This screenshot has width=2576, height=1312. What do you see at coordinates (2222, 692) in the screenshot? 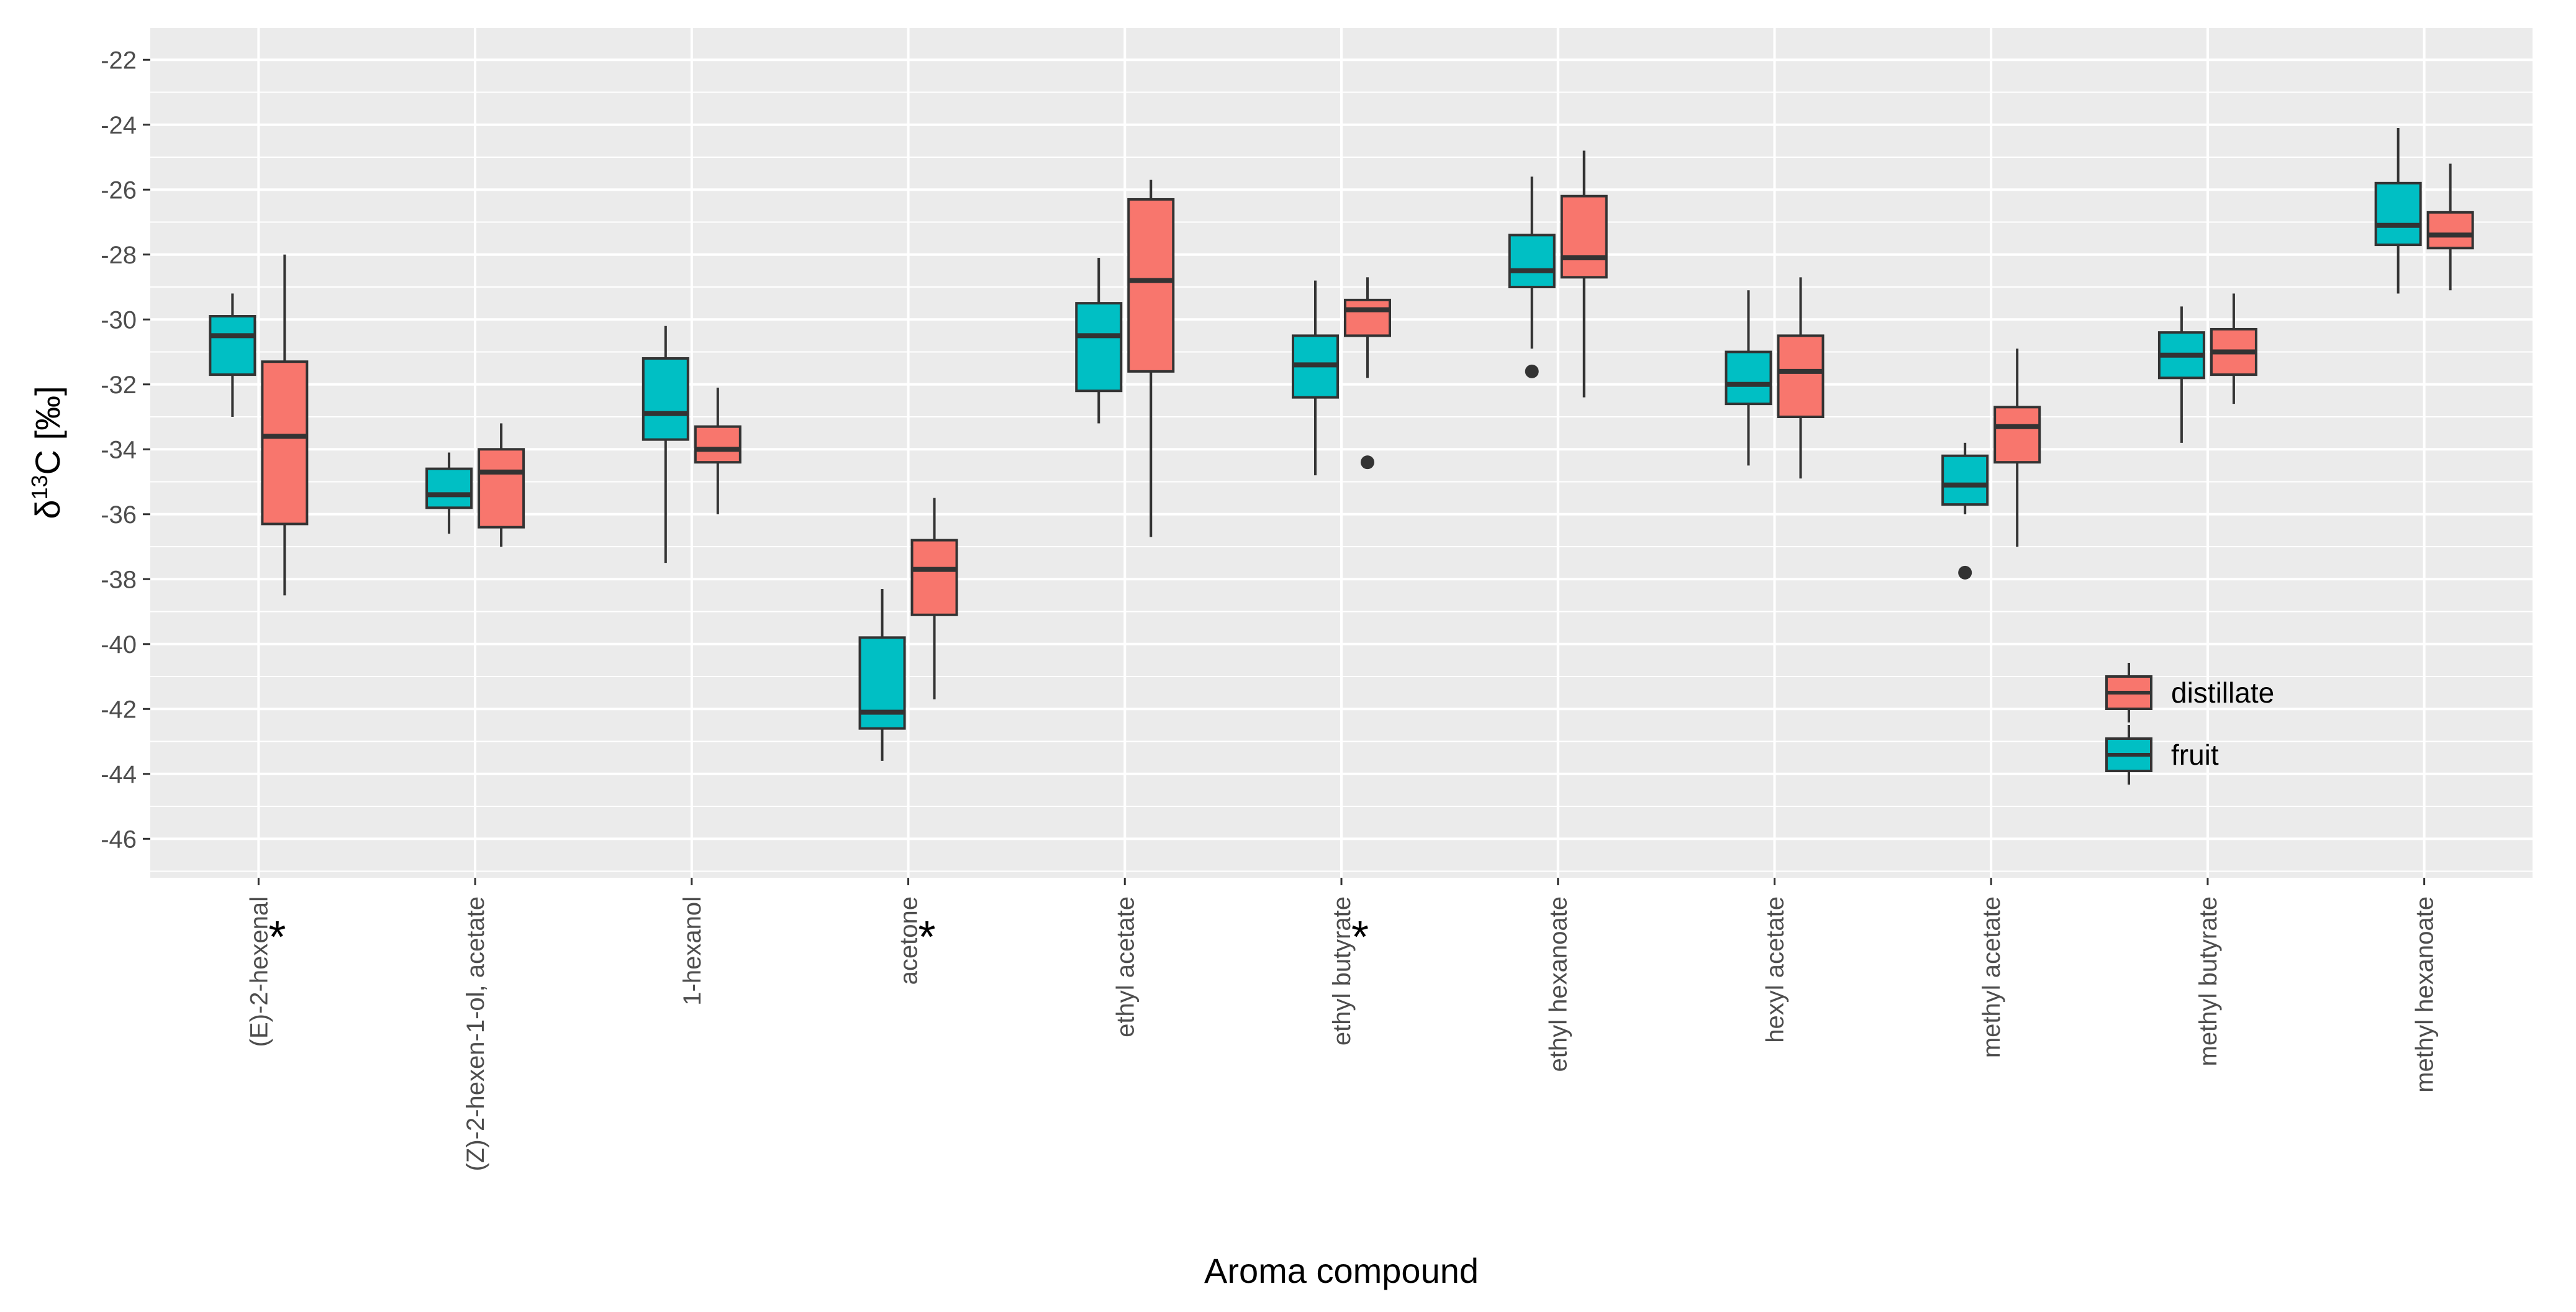
I see `legend-label: distillate` at bounding box center [2222, 692].